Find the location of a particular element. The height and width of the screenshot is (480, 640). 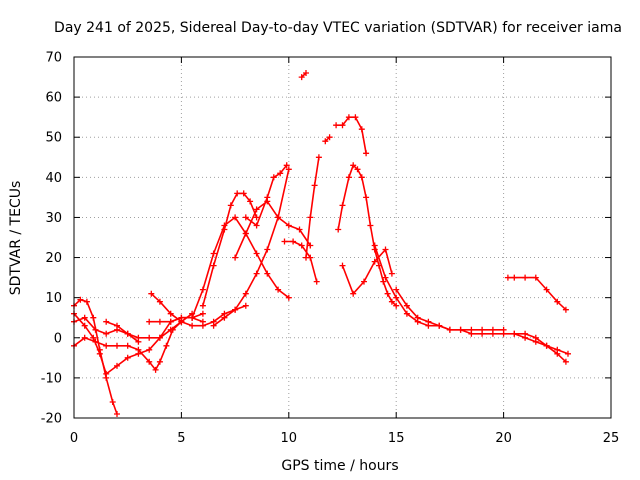

x-tick-label: 20 is located at coordinates (503, 438).